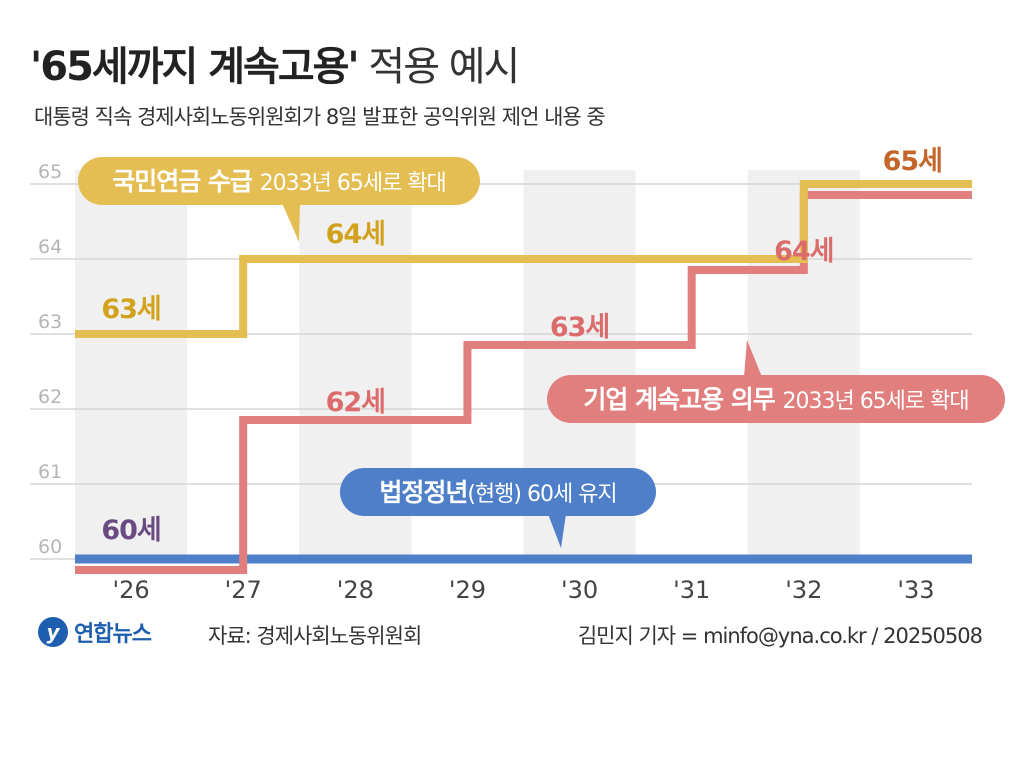 Image resolution: width=1024 pixels, height=762 pixels. What do you see at coordinates (682, 399) in the screenshot?
I see `employment-callout-bold: 기업 계속고용 의무` at bounding box center [682, 399].